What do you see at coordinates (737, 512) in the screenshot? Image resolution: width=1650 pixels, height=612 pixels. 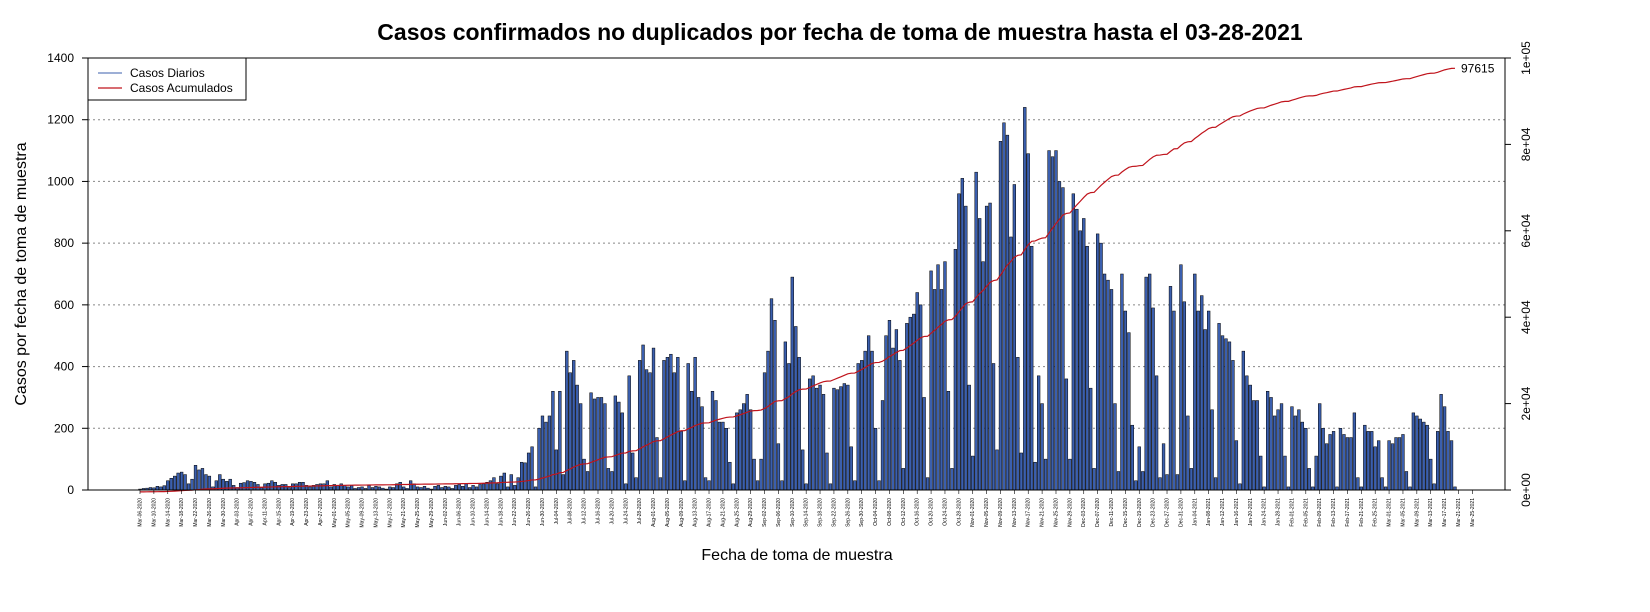 I see `x-tick-label: Aug-25-2020` at bounding box center [737, 512].